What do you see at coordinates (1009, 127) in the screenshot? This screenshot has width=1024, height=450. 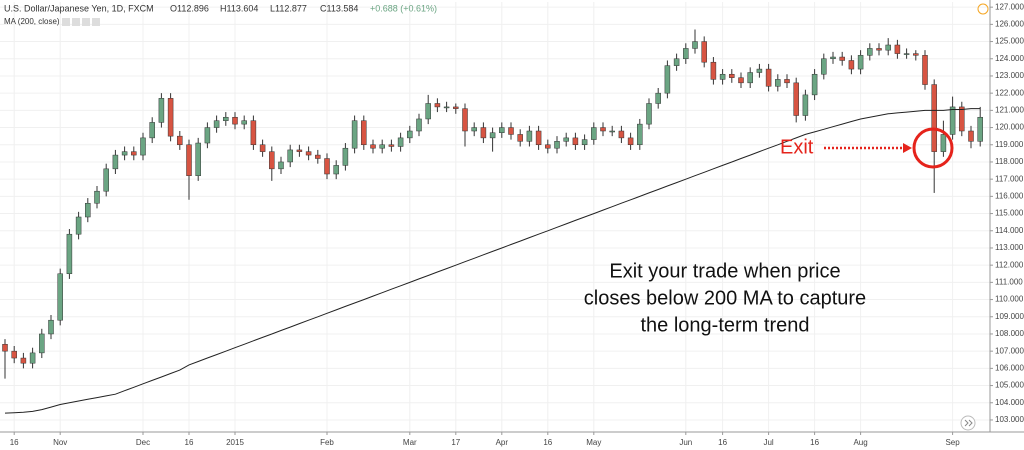 I see `y-tick-label: 120.000` at bounding box center [1009, 127].